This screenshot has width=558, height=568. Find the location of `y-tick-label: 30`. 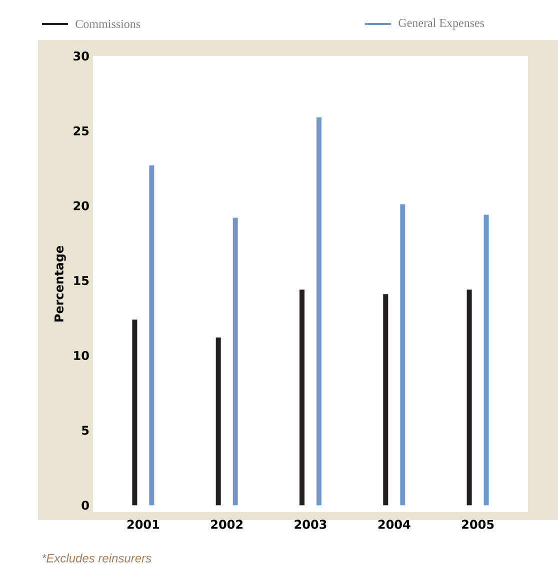

y-tick-label: 30 is located at coordinates (81, 56).